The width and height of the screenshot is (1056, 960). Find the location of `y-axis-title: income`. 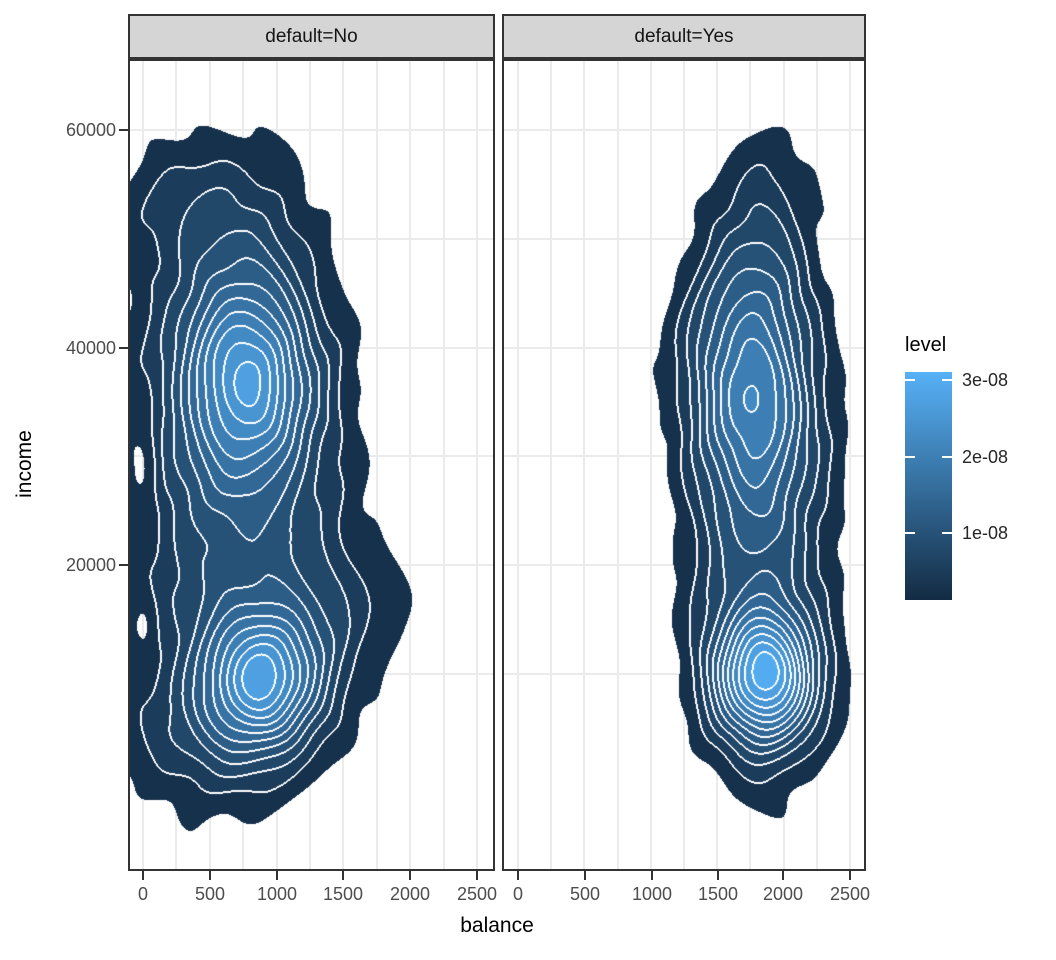

y-axis-title: income is located at coordinates (24, 464).